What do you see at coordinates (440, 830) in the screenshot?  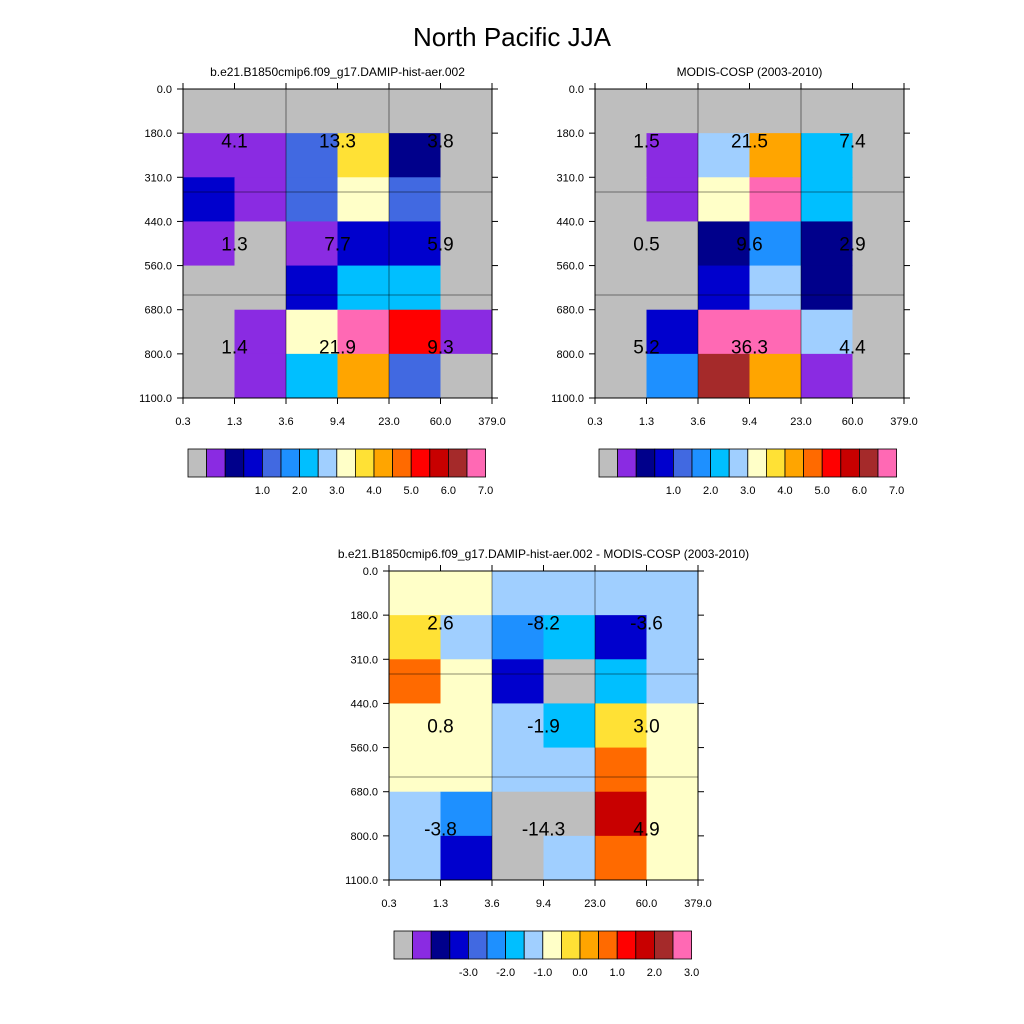 I see `block-value-label: -3.8` at bounding box center [440, 830].